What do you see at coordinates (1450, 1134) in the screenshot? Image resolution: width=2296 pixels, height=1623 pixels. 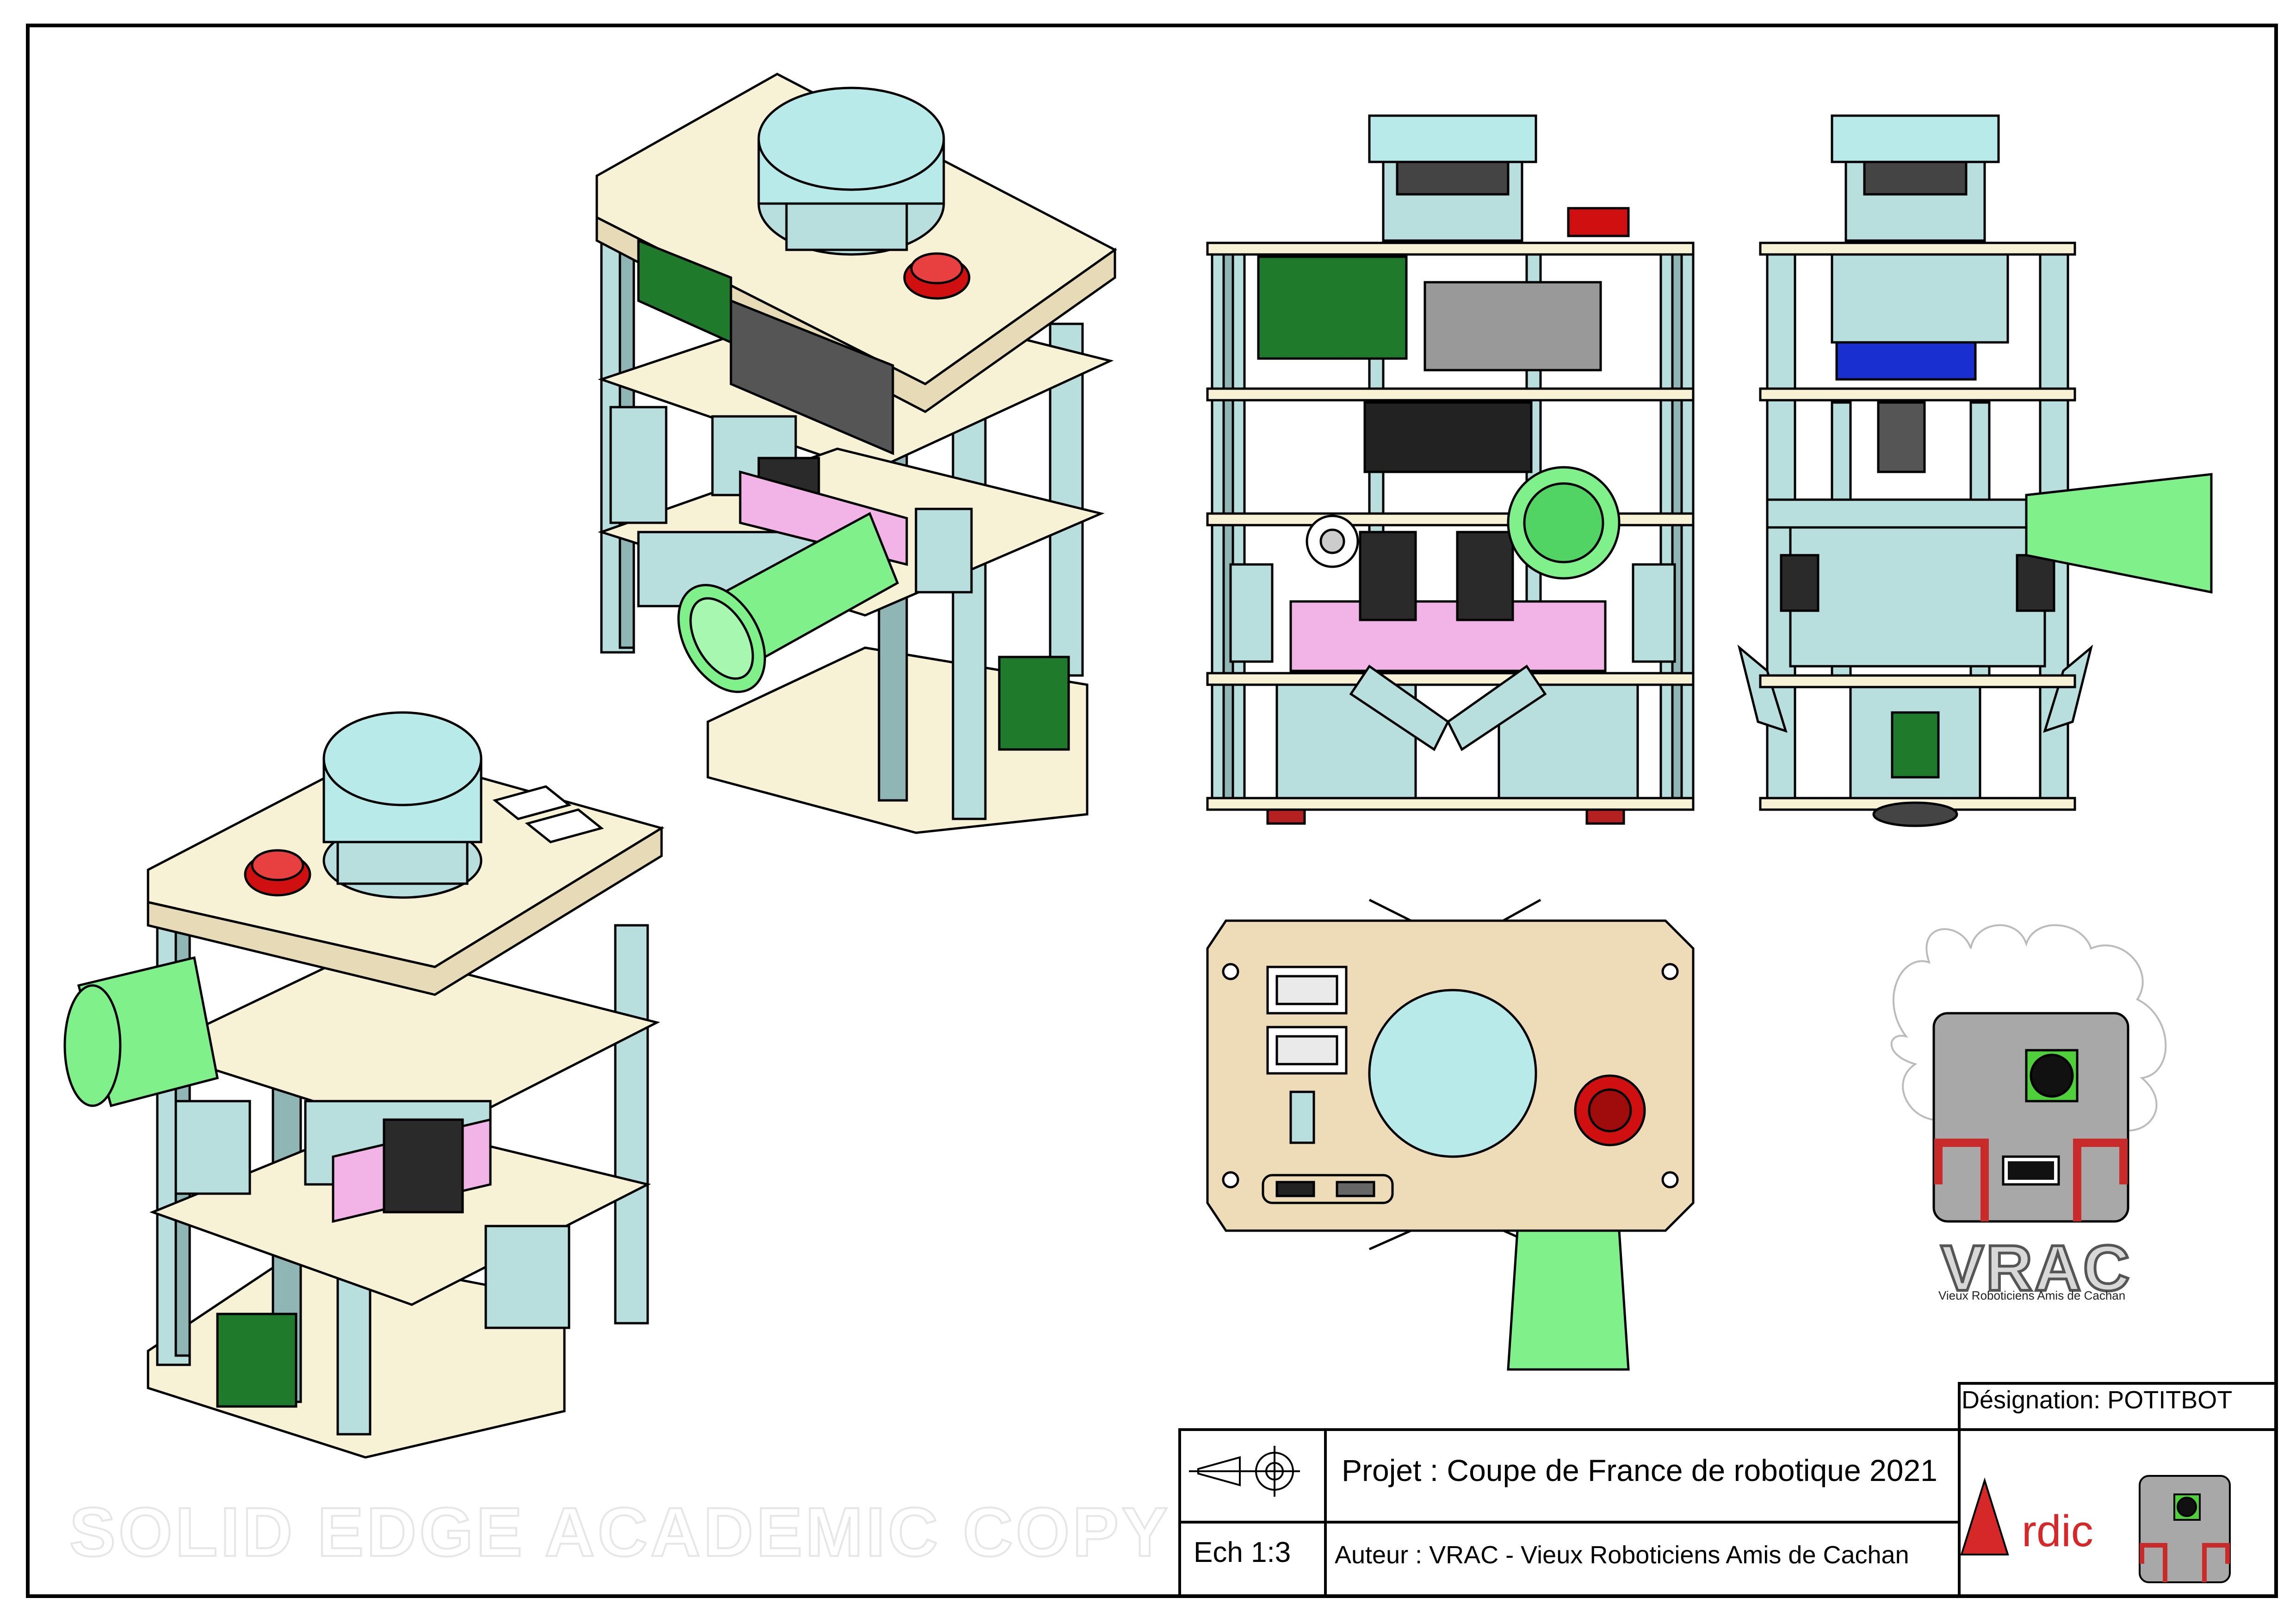 I see `top-view` at bounding box center [1450, 1134].